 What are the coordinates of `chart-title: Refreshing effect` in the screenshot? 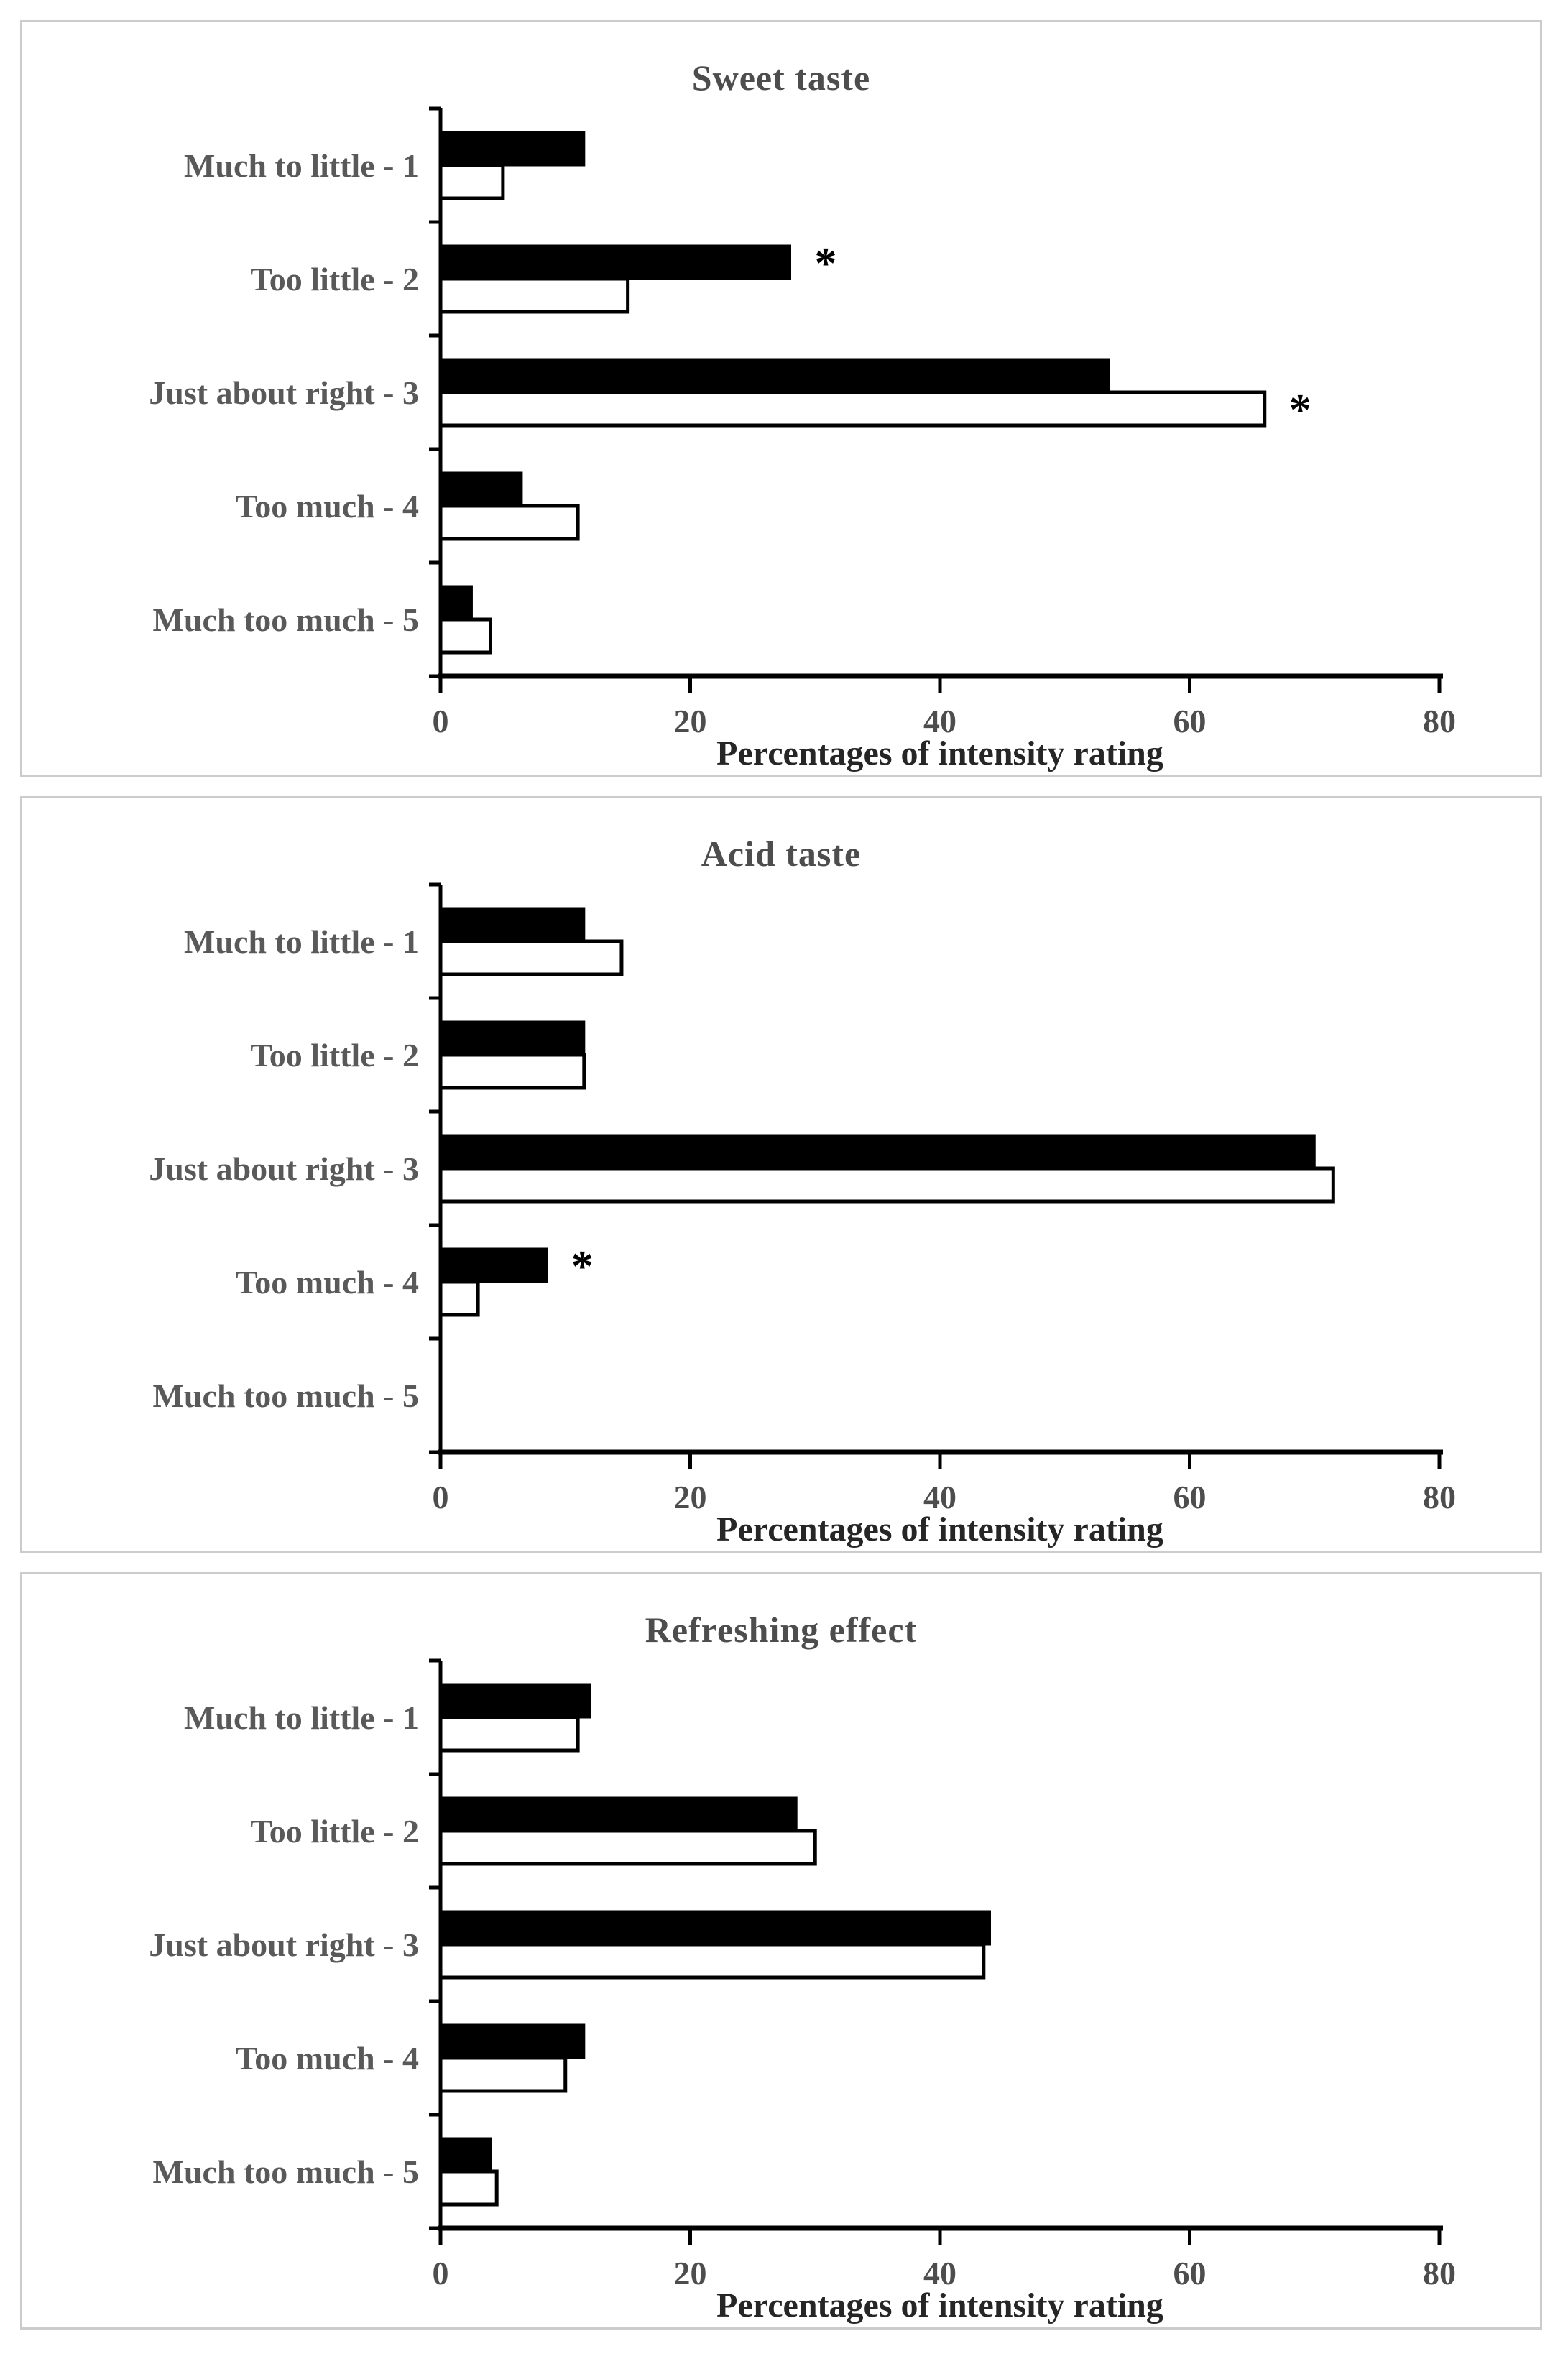 It's located at (782, 1630).